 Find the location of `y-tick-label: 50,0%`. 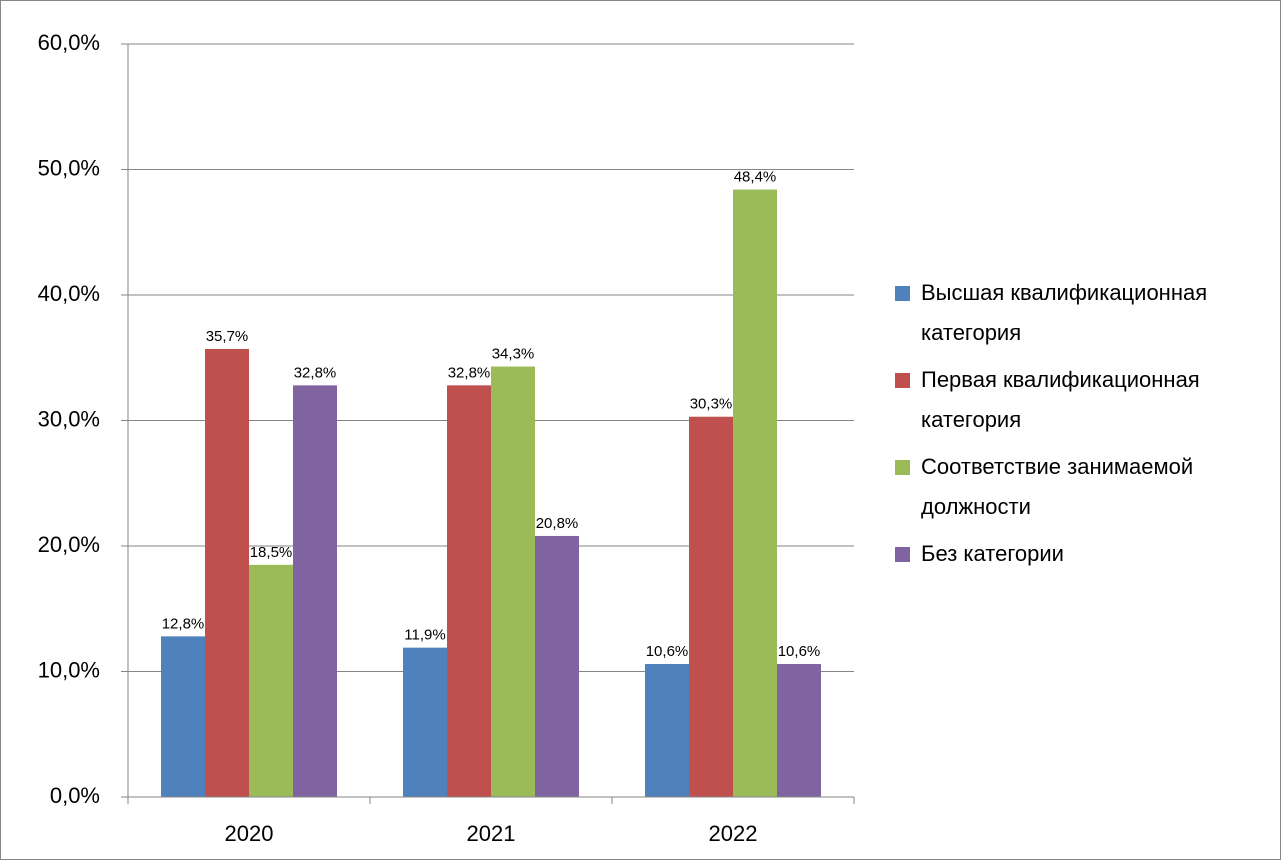

y-tick-label: 50,0% is located at coordinates (69, 167).